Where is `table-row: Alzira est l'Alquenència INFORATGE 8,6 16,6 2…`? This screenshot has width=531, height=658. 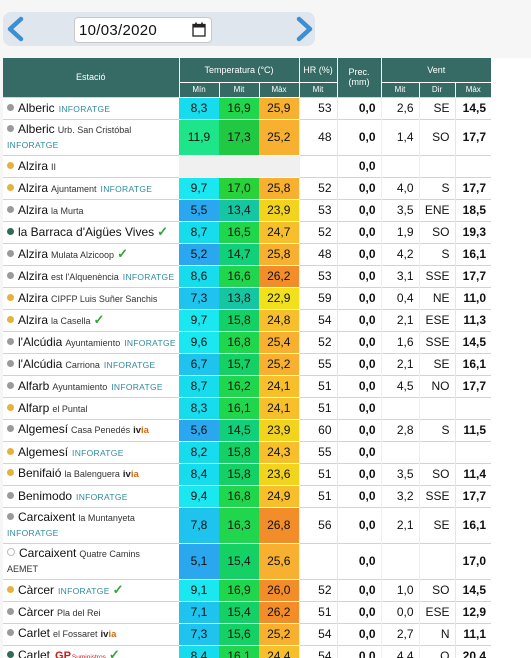 table-row: Alzira est l'Alquenència INFORATGE 8,6 16,6 2… is located at coordinates (247, 275).